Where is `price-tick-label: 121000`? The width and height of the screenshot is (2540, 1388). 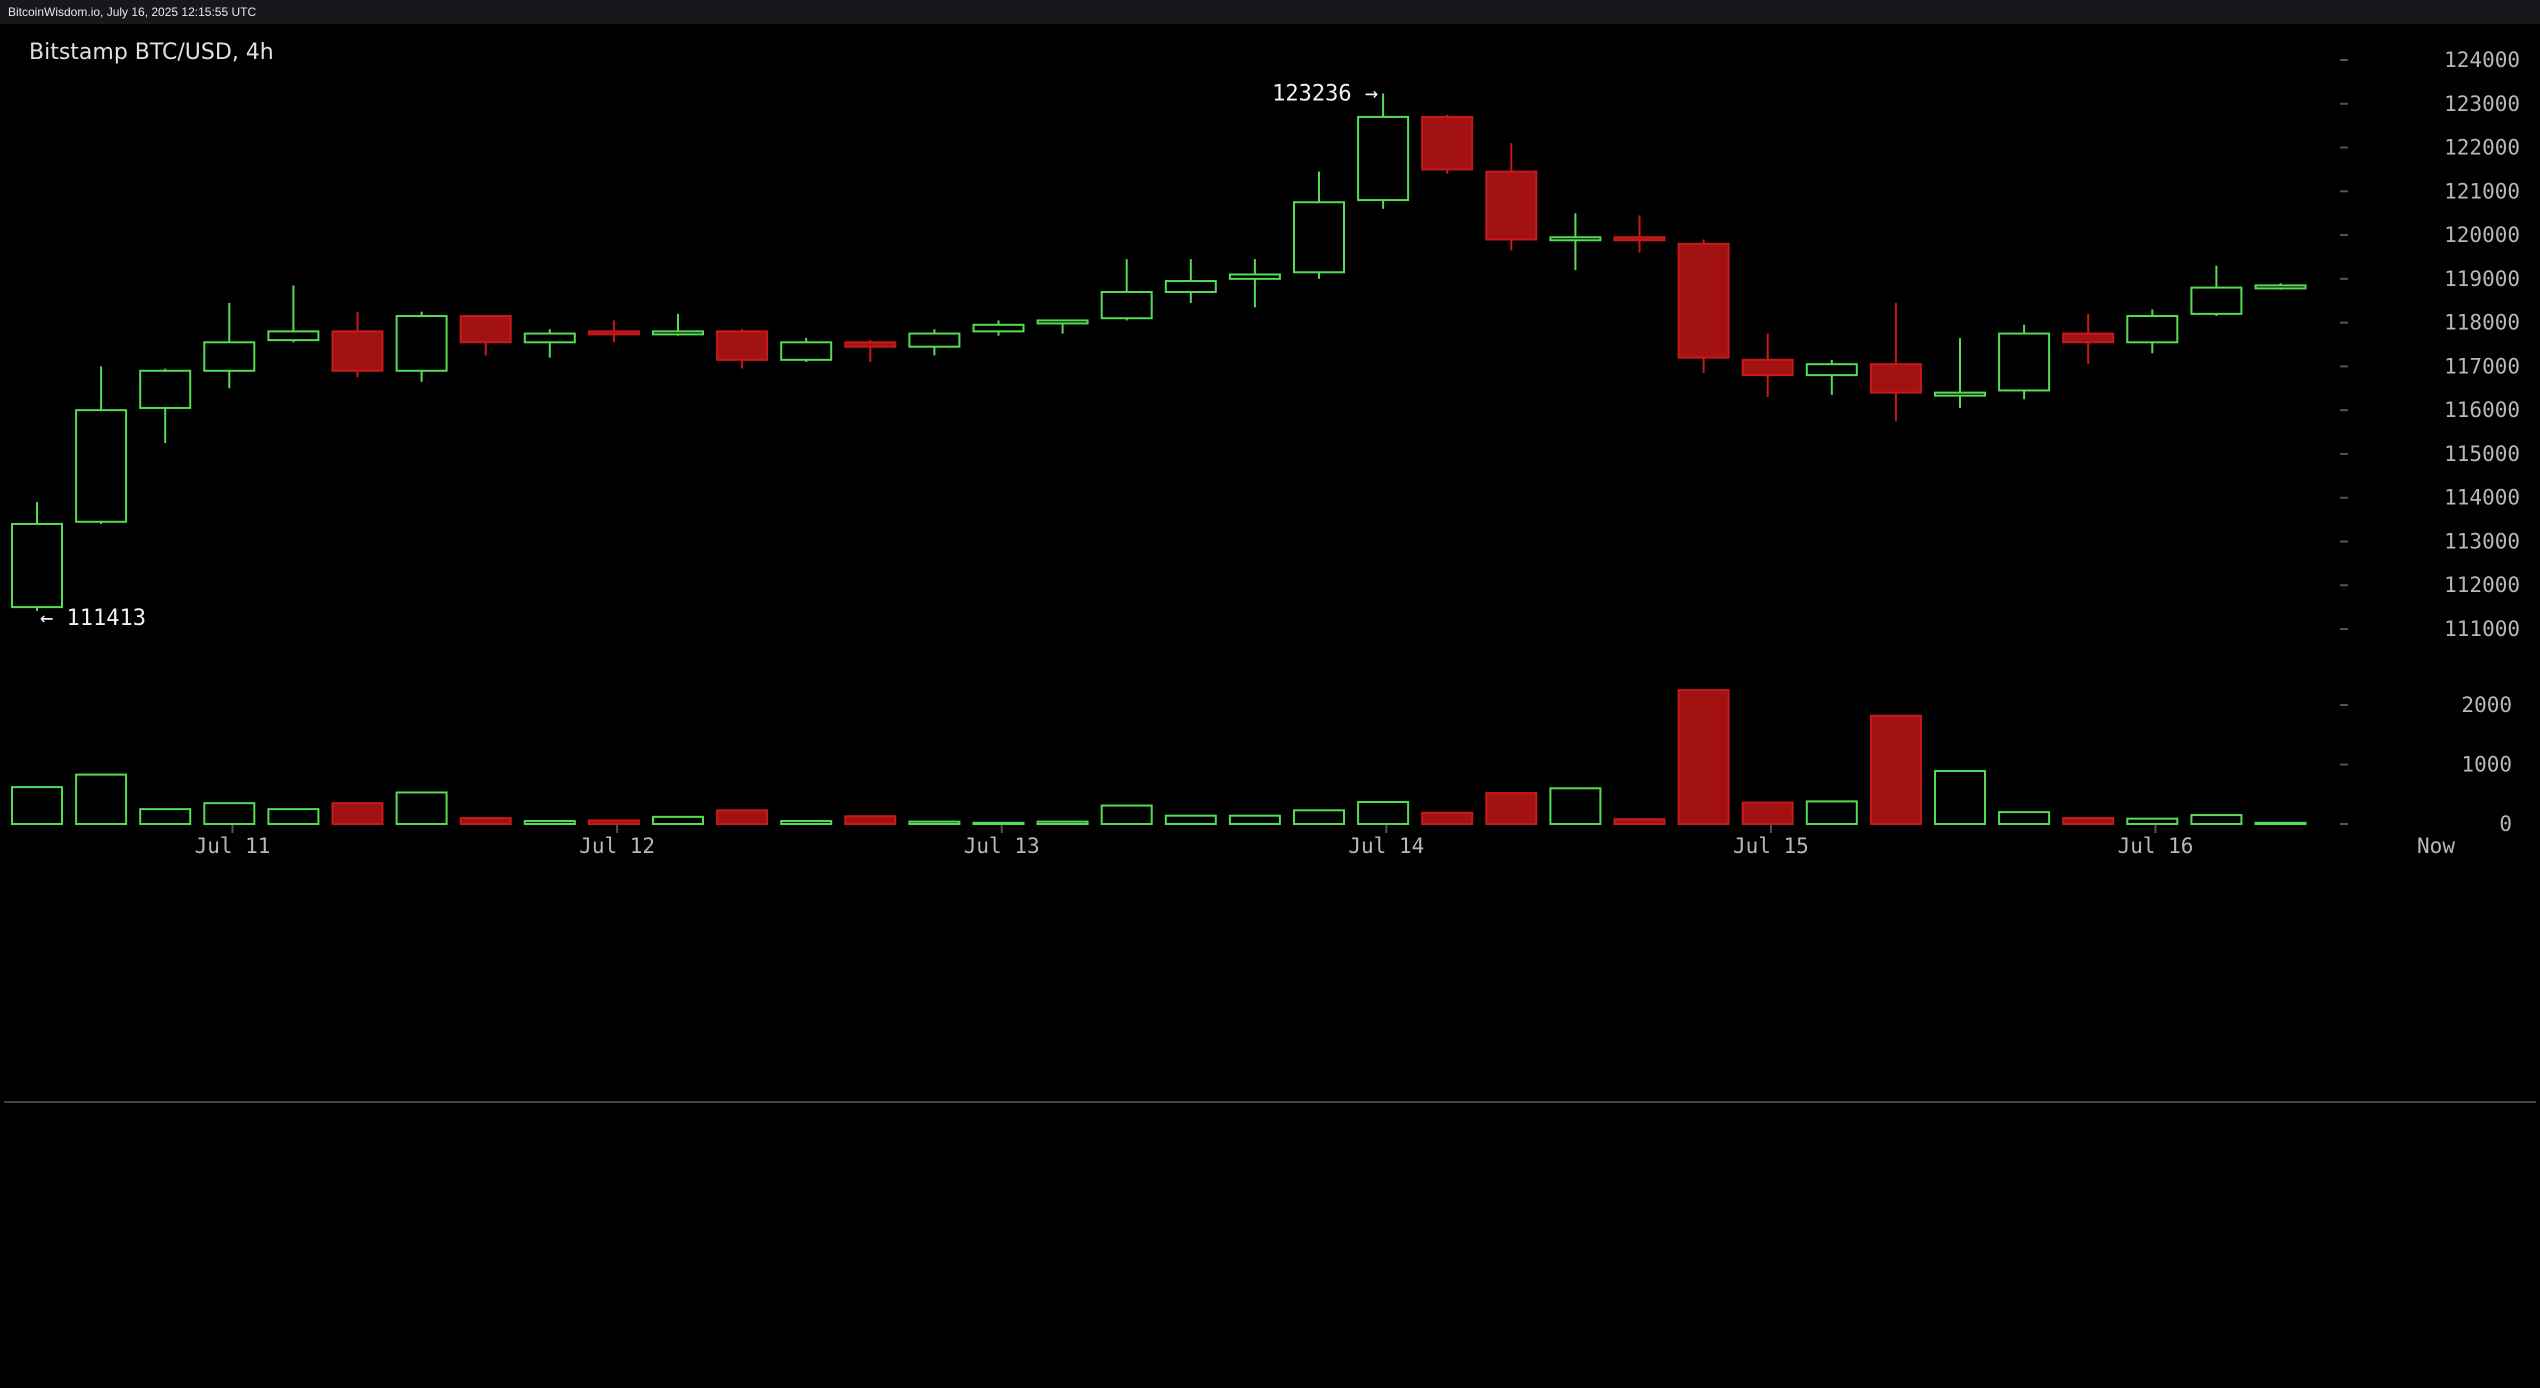 price-tick-label: 121000 is located at coordinates (2482, 191).